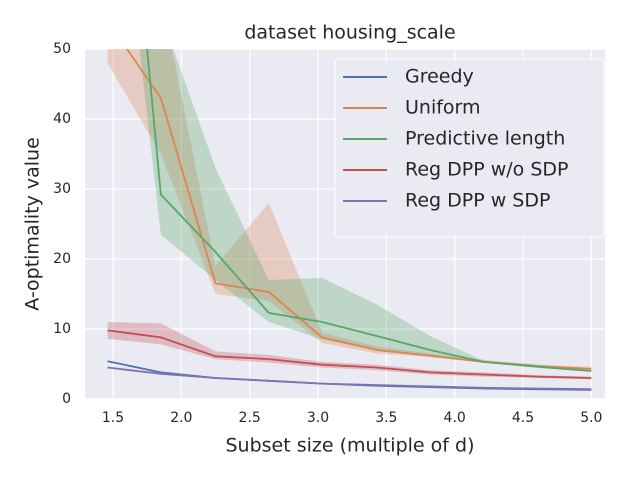  I want to click on x-tick-label: 2.5, so click(250, 418).